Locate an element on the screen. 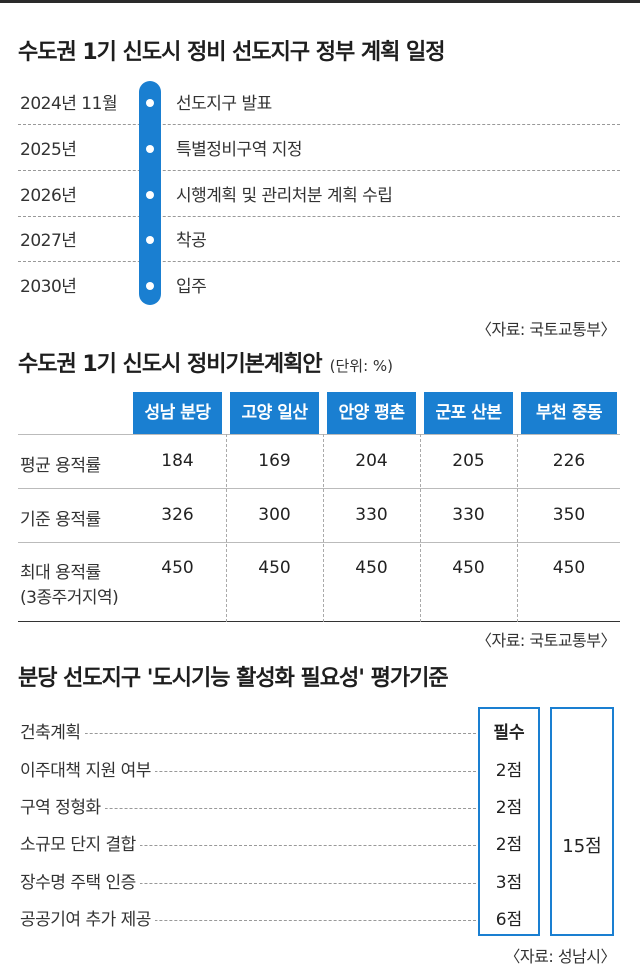  score-box is located at coordinates (509, 821).